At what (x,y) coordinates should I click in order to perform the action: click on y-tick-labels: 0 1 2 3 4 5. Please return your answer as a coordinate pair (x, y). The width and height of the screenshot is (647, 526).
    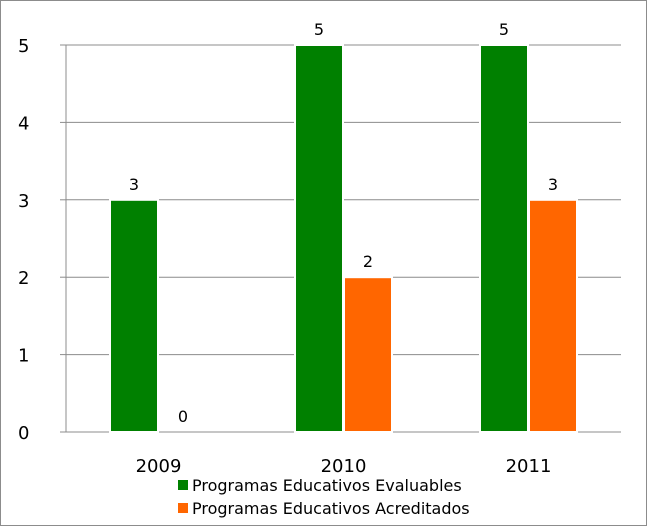
    Looking at the image, I should click on (23, 240).